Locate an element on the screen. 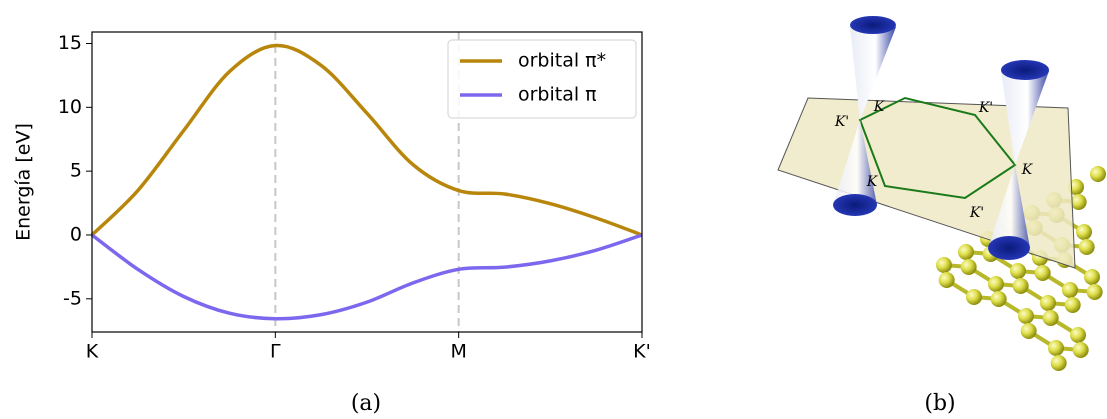 The width and height of the screenshot is (1107, 419). cone-left is located at coordinates (864, 116).